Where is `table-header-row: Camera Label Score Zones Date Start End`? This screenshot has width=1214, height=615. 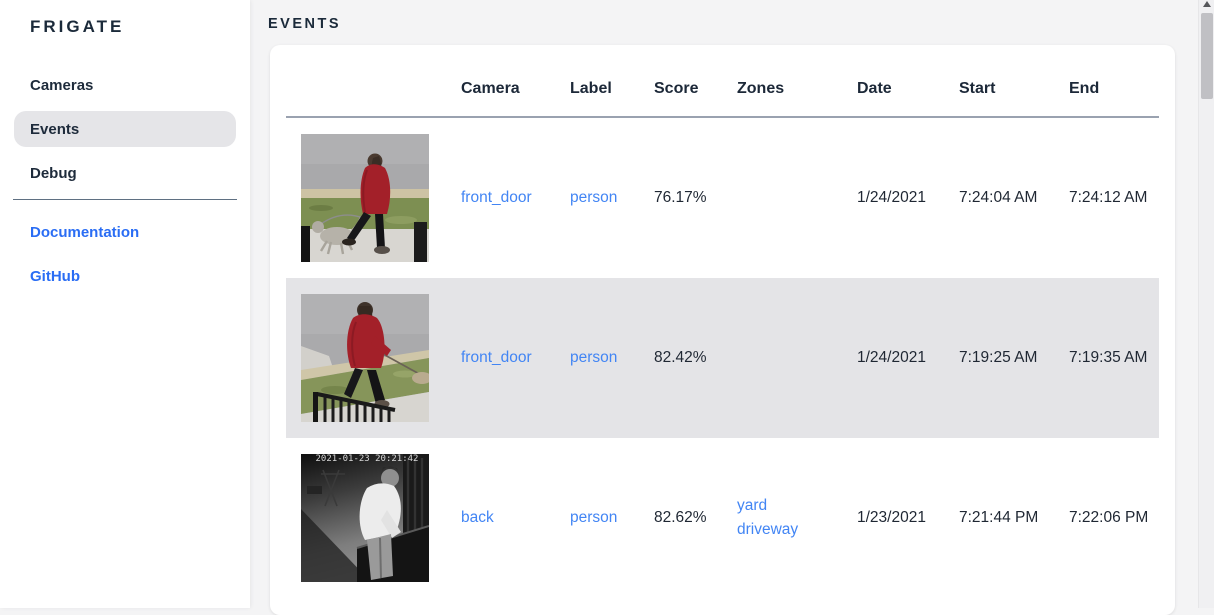 table-header-row: Camera Label Score Zones Date Start End is located at coordinates (722, 81).